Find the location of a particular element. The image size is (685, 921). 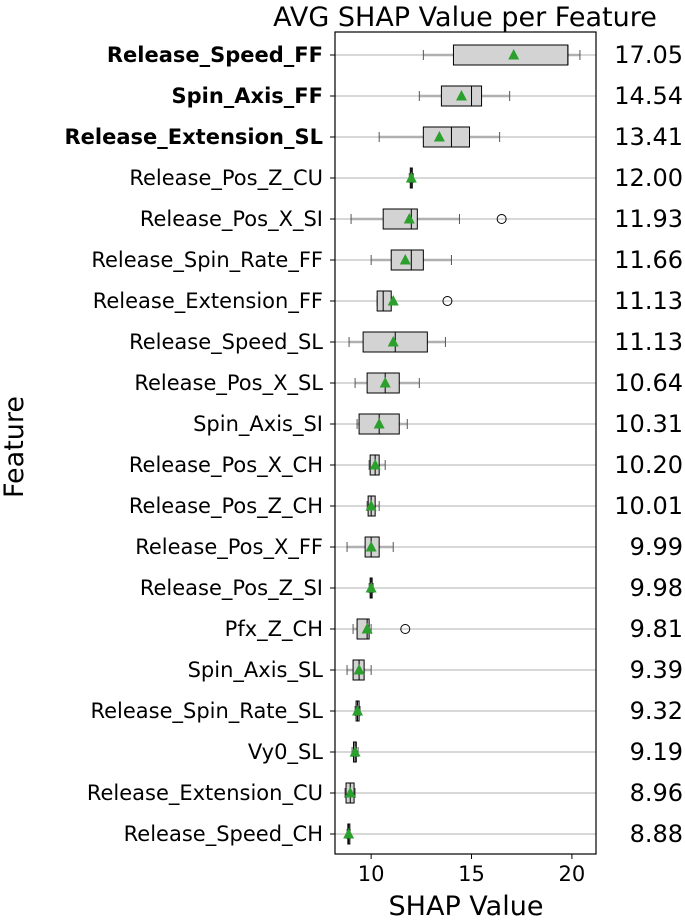

avg-value-label: 8.96 is located at coordinates (656, 793).